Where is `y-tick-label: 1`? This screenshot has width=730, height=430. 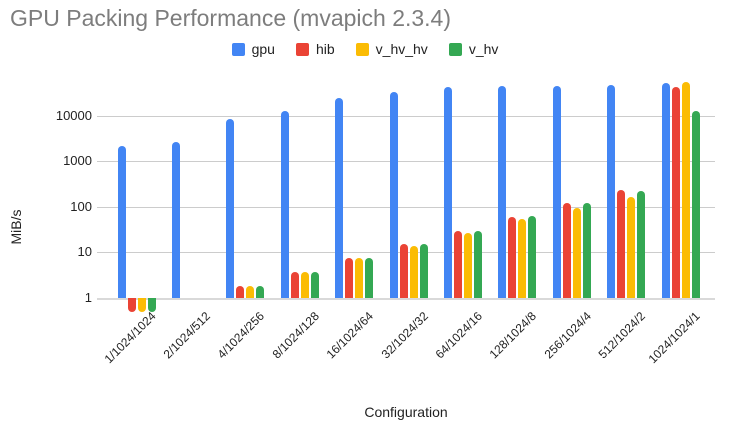
y-tick-label: 1 is located at coordinates (88, 297).